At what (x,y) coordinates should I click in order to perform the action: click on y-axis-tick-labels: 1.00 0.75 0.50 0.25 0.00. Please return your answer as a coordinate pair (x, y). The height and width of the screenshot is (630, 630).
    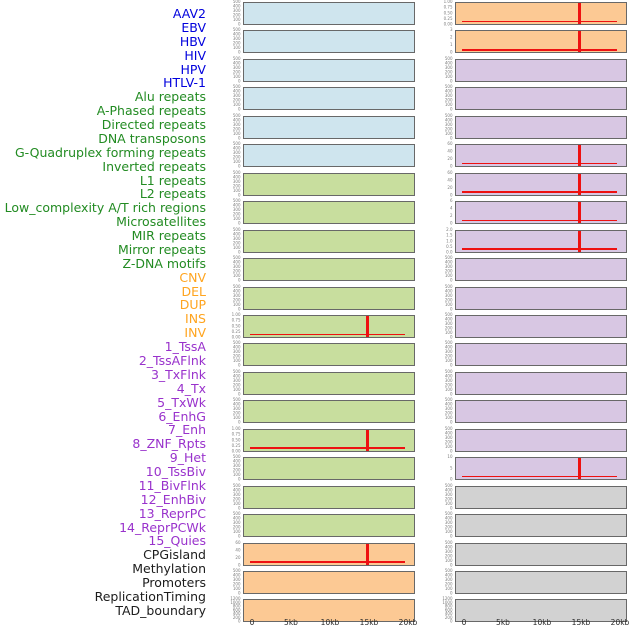
    Looking at the image, I should click on (223, 440).